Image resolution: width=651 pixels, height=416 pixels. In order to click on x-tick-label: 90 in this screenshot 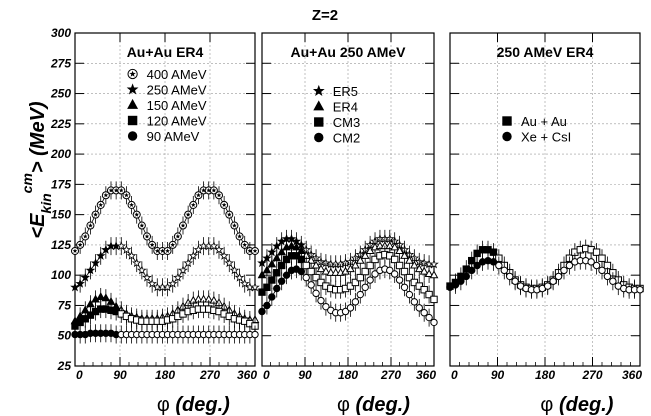, I will do `click(498, 375)`.